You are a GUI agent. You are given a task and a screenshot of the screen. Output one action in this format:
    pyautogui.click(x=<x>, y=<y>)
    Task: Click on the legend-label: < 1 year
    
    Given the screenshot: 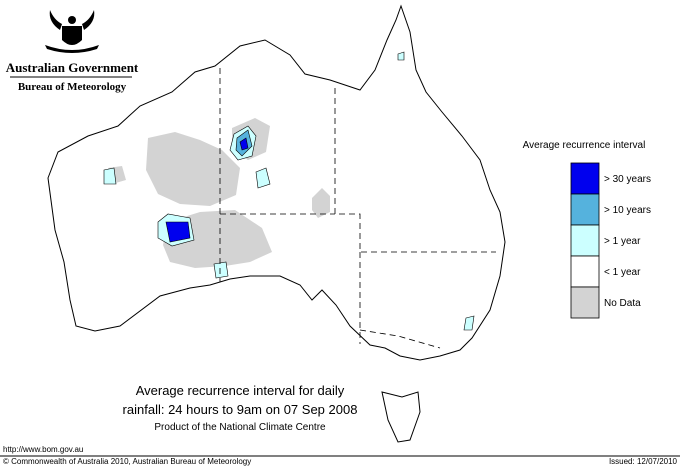 What is the action you would take?
    pyautogui.click(x=622, y=272)
    